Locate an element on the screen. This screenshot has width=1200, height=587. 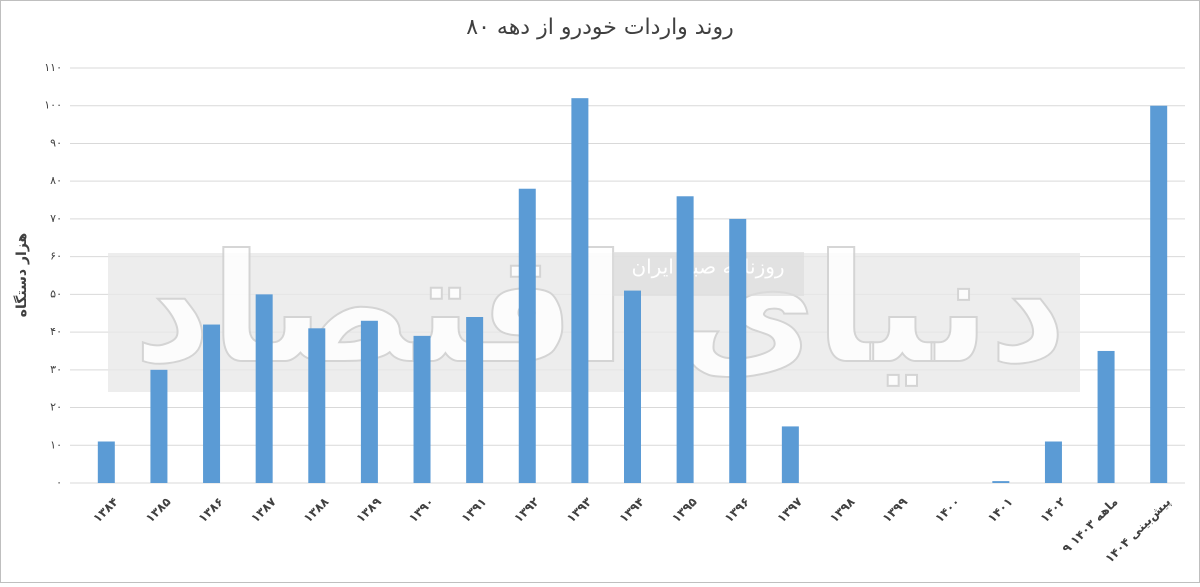
y-tick-label: ۴۰ is located at coordinates (56, 331).